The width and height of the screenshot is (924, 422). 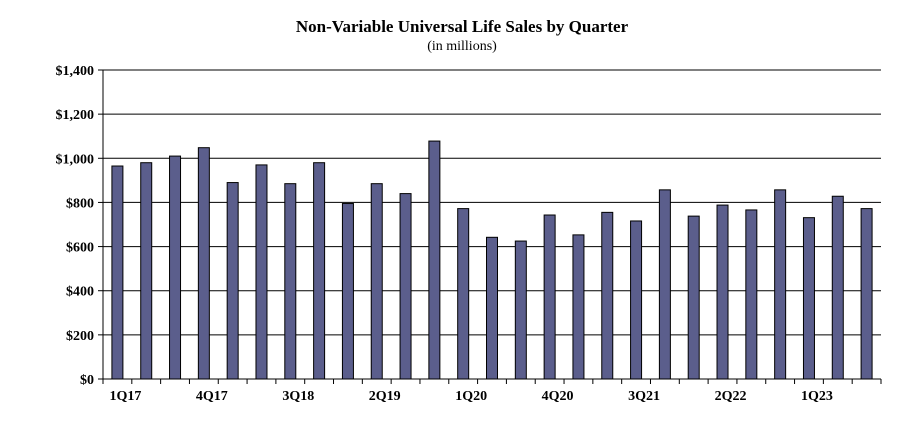 I want to click on y-tick-label: $1,200, so click(x=75, y=115).